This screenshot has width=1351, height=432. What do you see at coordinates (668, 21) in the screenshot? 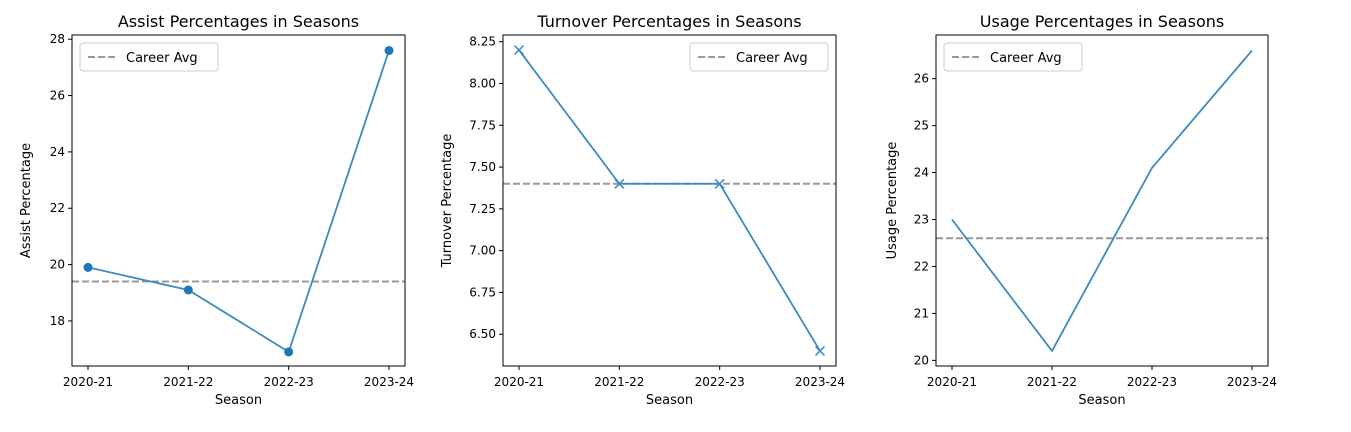
I see `chart-title: Turnover Percentages in Seasons` at bounding box center [668, 21].